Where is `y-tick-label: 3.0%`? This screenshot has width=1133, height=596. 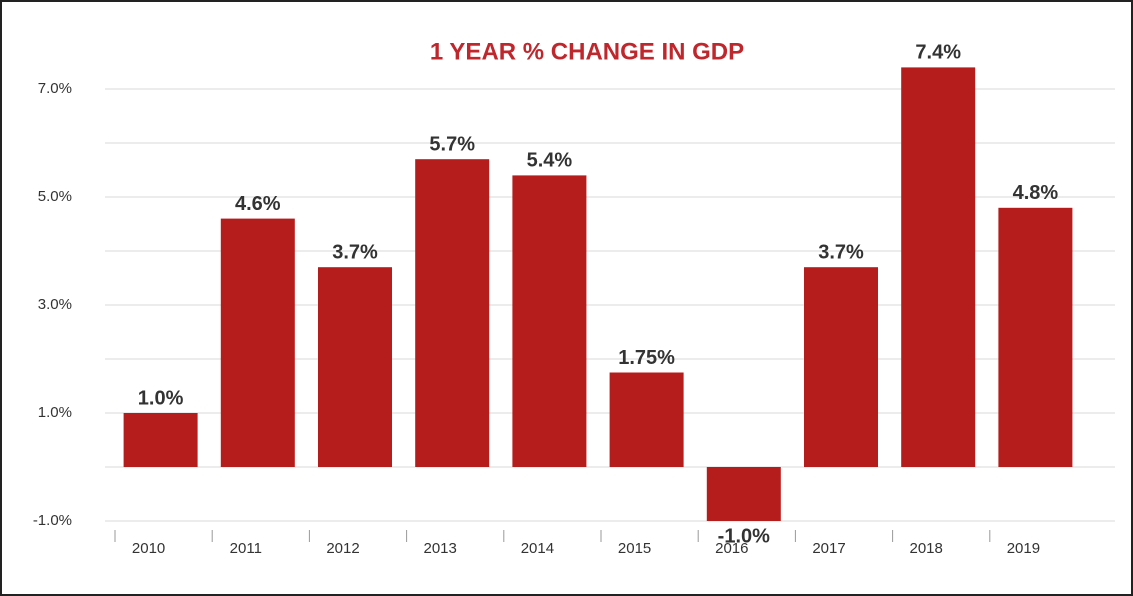 y-tick-label: 3.0% is located at coordinates (55, 304).